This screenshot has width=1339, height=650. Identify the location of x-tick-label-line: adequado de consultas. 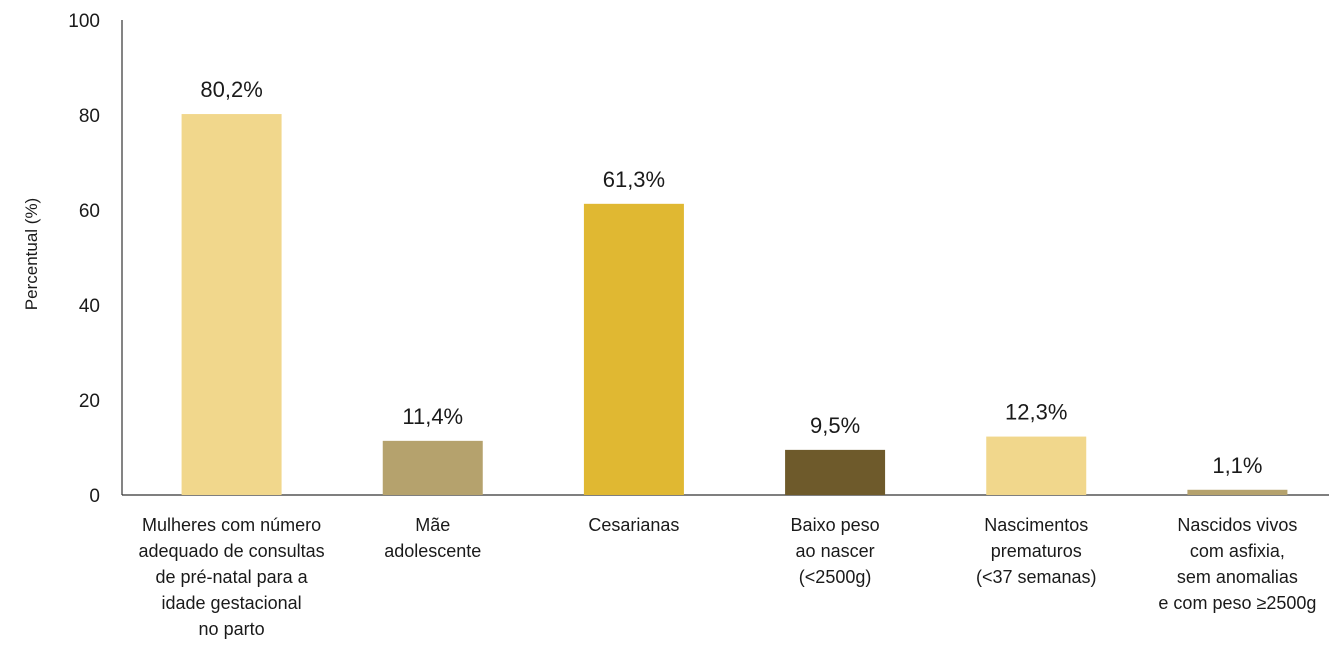
(232, 551).